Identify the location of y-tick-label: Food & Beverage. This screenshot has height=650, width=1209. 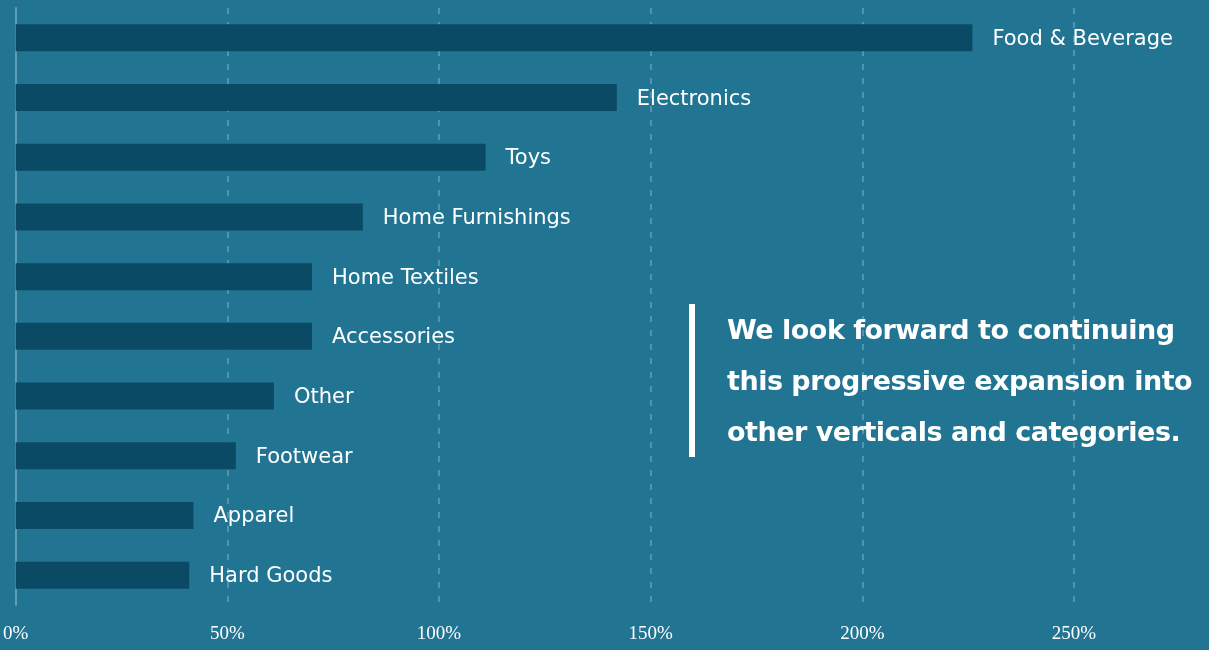
(1082, 37).